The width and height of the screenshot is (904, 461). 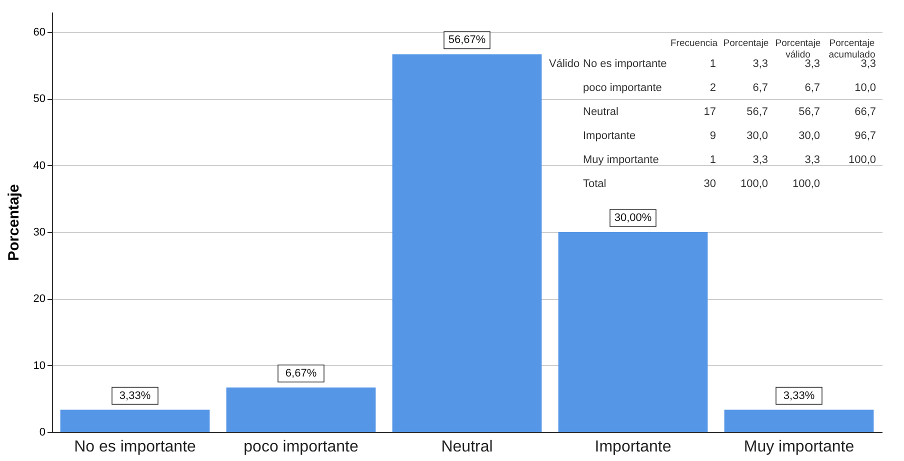 I want to click on y-tick-label: 10, so click(x=39, y=366).